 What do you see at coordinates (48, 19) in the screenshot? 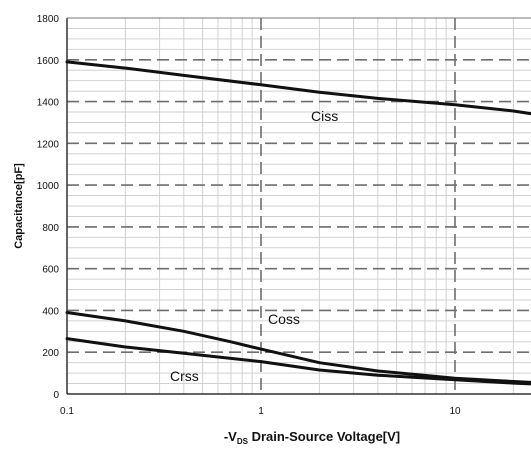
I see `y-tick-label: 1800` at bounding box center [48, 19].